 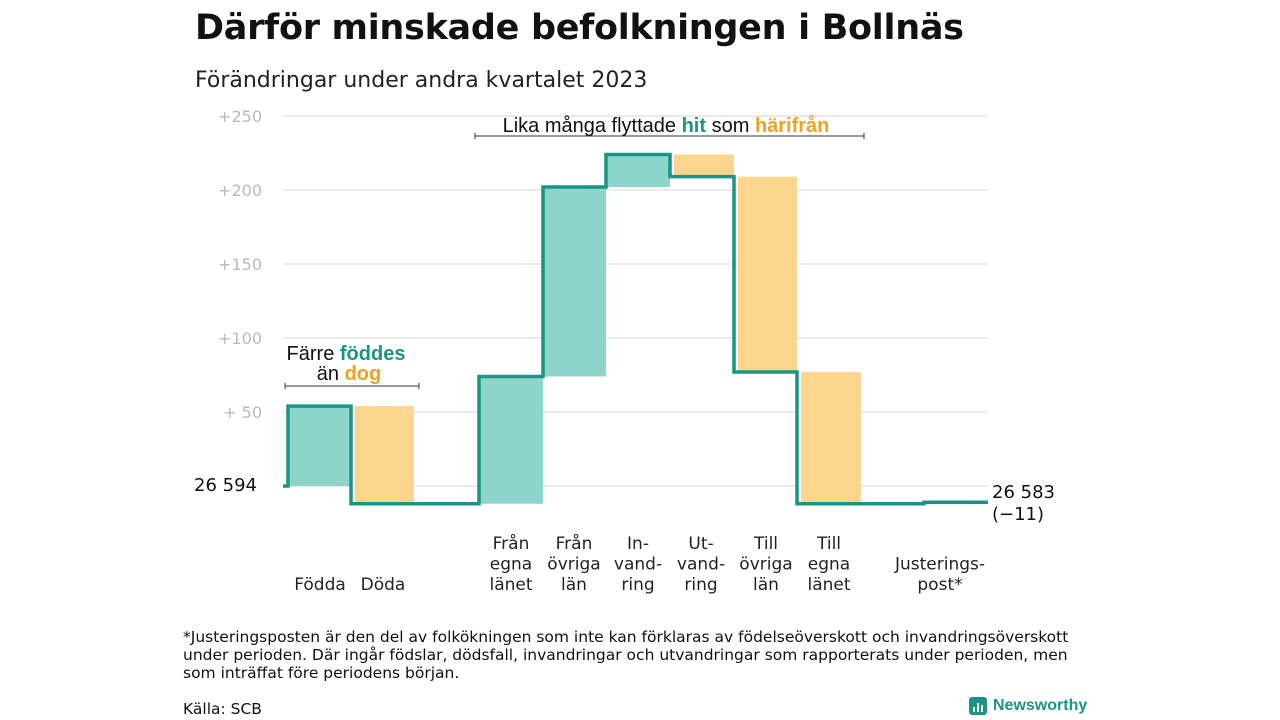 I want to click on annotation-moves-text: Lika många flyttade hit som härifrån, so click(x=666, y=125).